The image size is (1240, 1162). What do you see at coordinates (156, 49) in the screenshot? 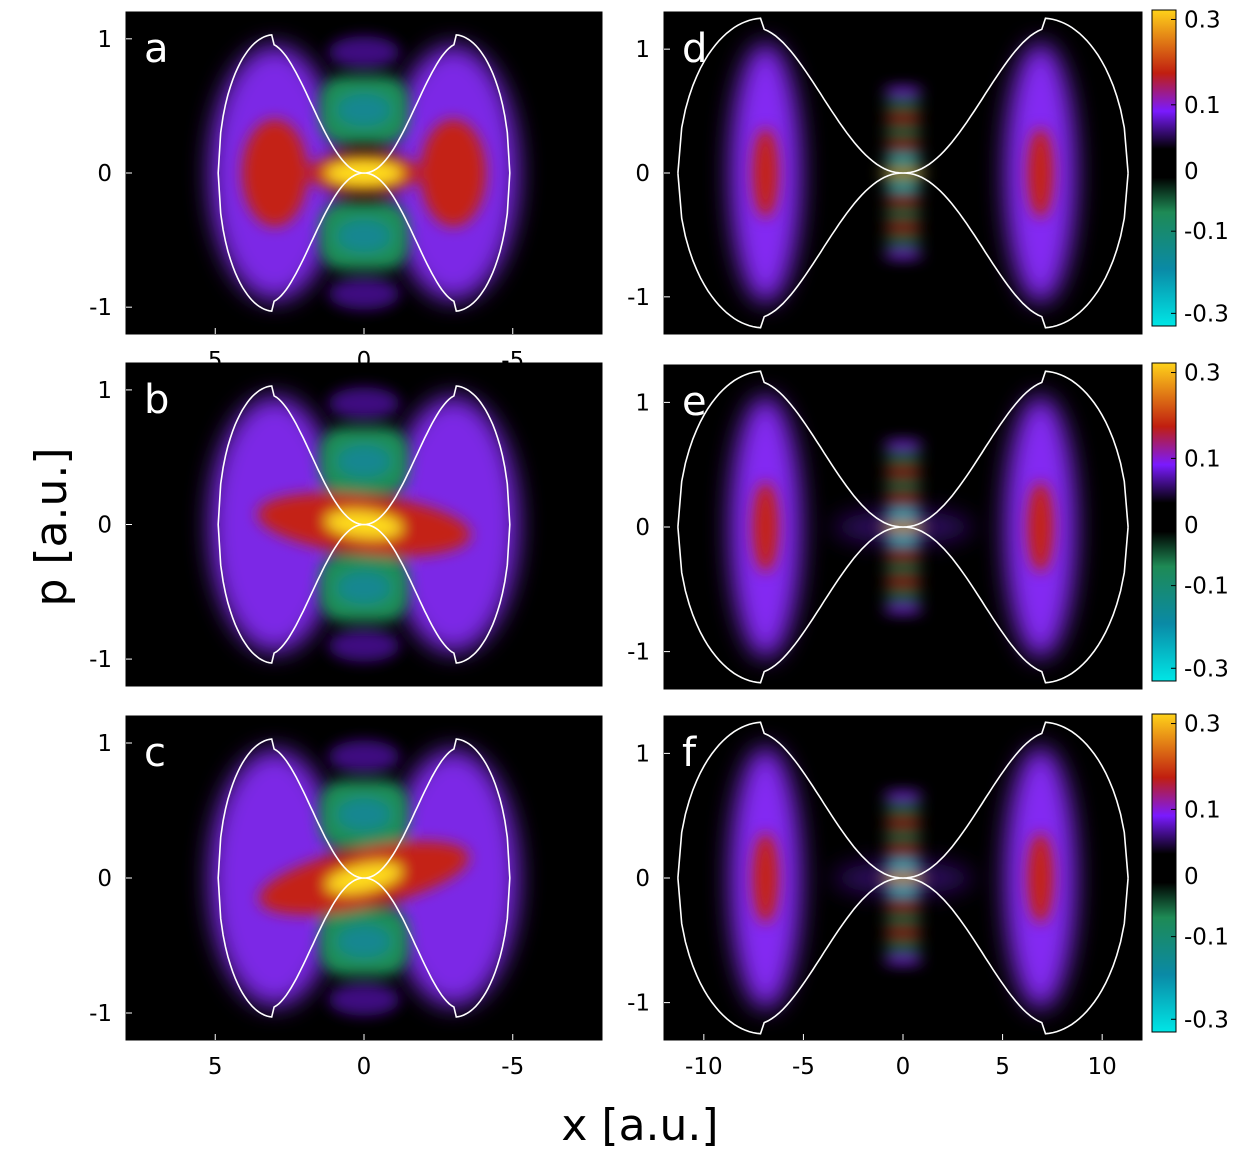
I see `panel-label: a` at bounding box center [156, 49].